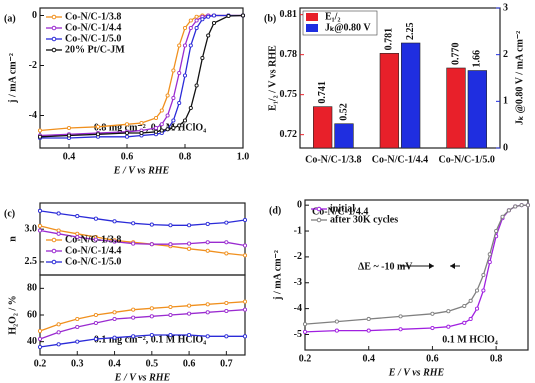 The height and width of the screenshot is (383, 535). What do you see at coordinates (496, 358) in the screenshot?
I see `x-tick-label: 0.8` at bounding box center [496, 358].